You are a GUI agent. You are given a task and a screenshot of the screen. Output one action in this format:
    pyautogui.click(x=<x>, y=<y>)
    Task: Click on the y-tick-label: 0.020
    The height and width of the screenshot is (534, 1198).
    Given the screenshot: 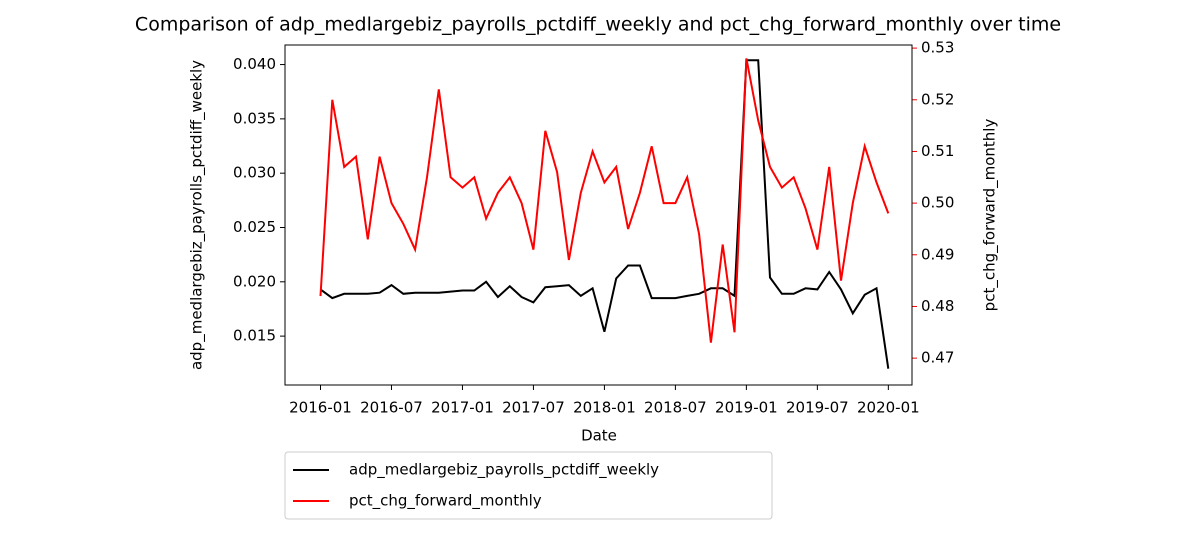 What is the action you would take?
    pyautogui.click(x=254, y=281)
    